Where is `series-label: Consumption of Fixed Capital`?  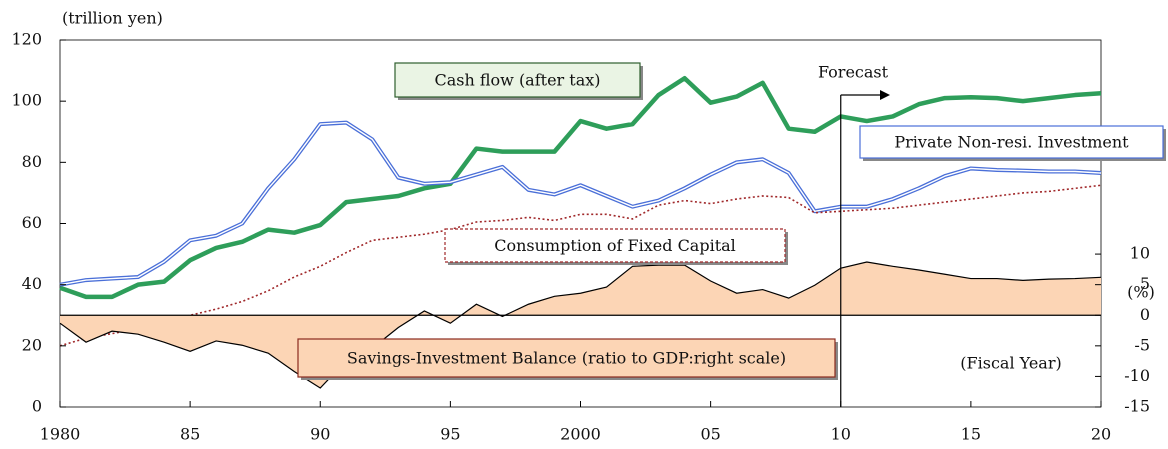 series-label: Consumption of Fixed Capital is located at coordinates (615, 245).